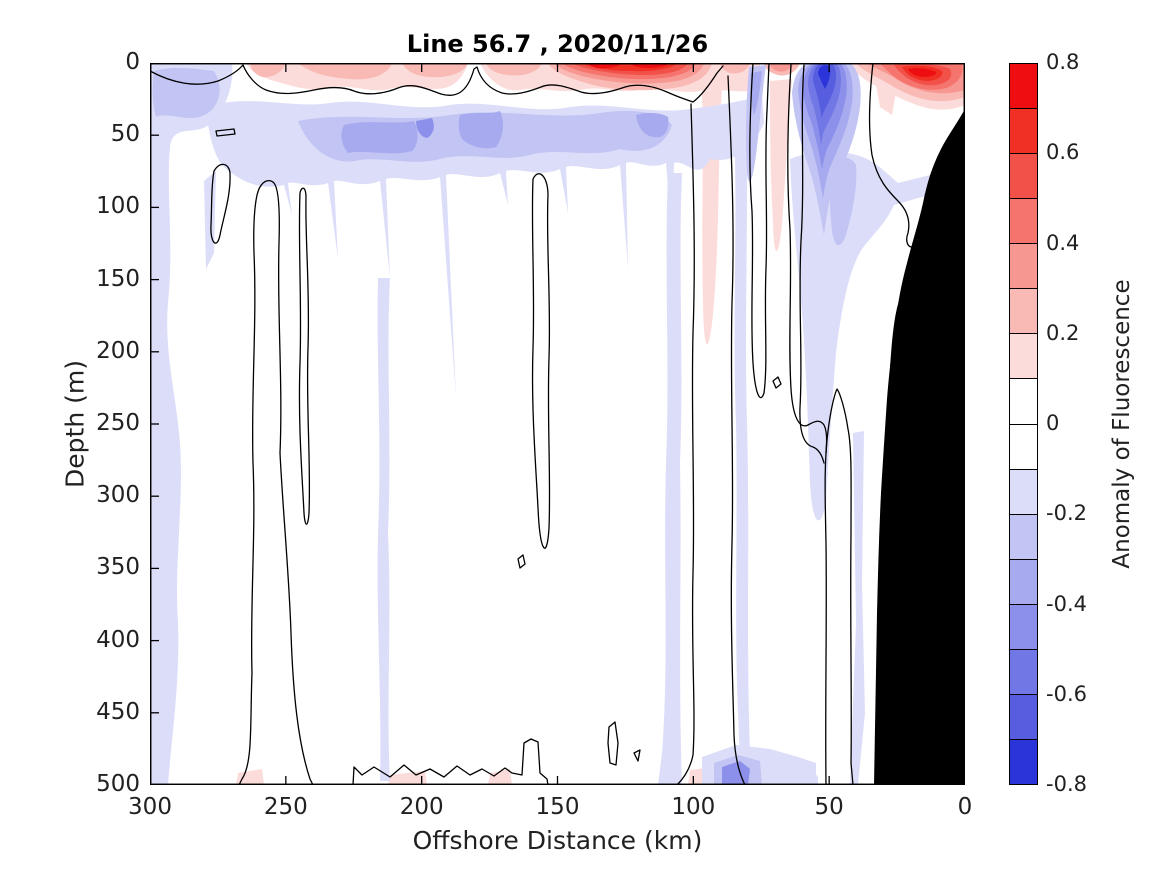 This screenshot has height=875, width=1167. Describe the element at coordinates (118, 639) in the screenshot. I see `y-tick-label: 400` at that location.